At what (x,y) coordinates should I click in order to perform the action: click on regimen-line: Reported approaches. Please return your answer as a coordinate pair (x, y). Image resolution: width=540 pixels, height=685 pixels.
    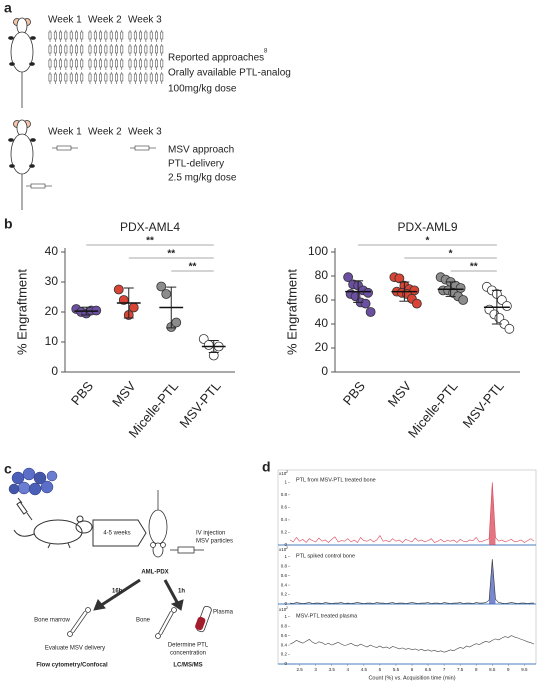
    Looking at the image, I should click on (216, 58).